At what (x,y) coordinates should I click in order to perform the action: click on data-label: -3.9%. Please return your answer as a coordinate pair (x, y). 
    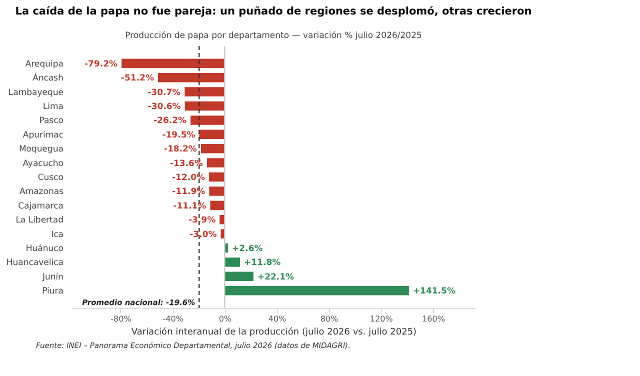
    Looking at the image, I should click on (202, 221).